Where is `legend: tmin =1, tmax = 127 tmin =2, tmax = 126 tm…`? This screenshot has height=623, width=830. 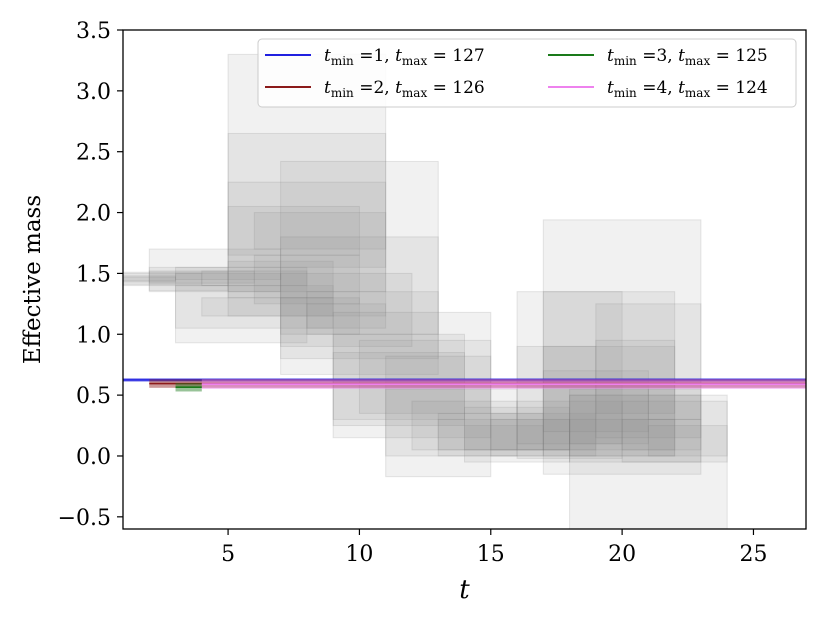
legend: tmin =1, tmax = 127 tmin =2, tmax = 126 tm… is located at coordinates (527, 73).